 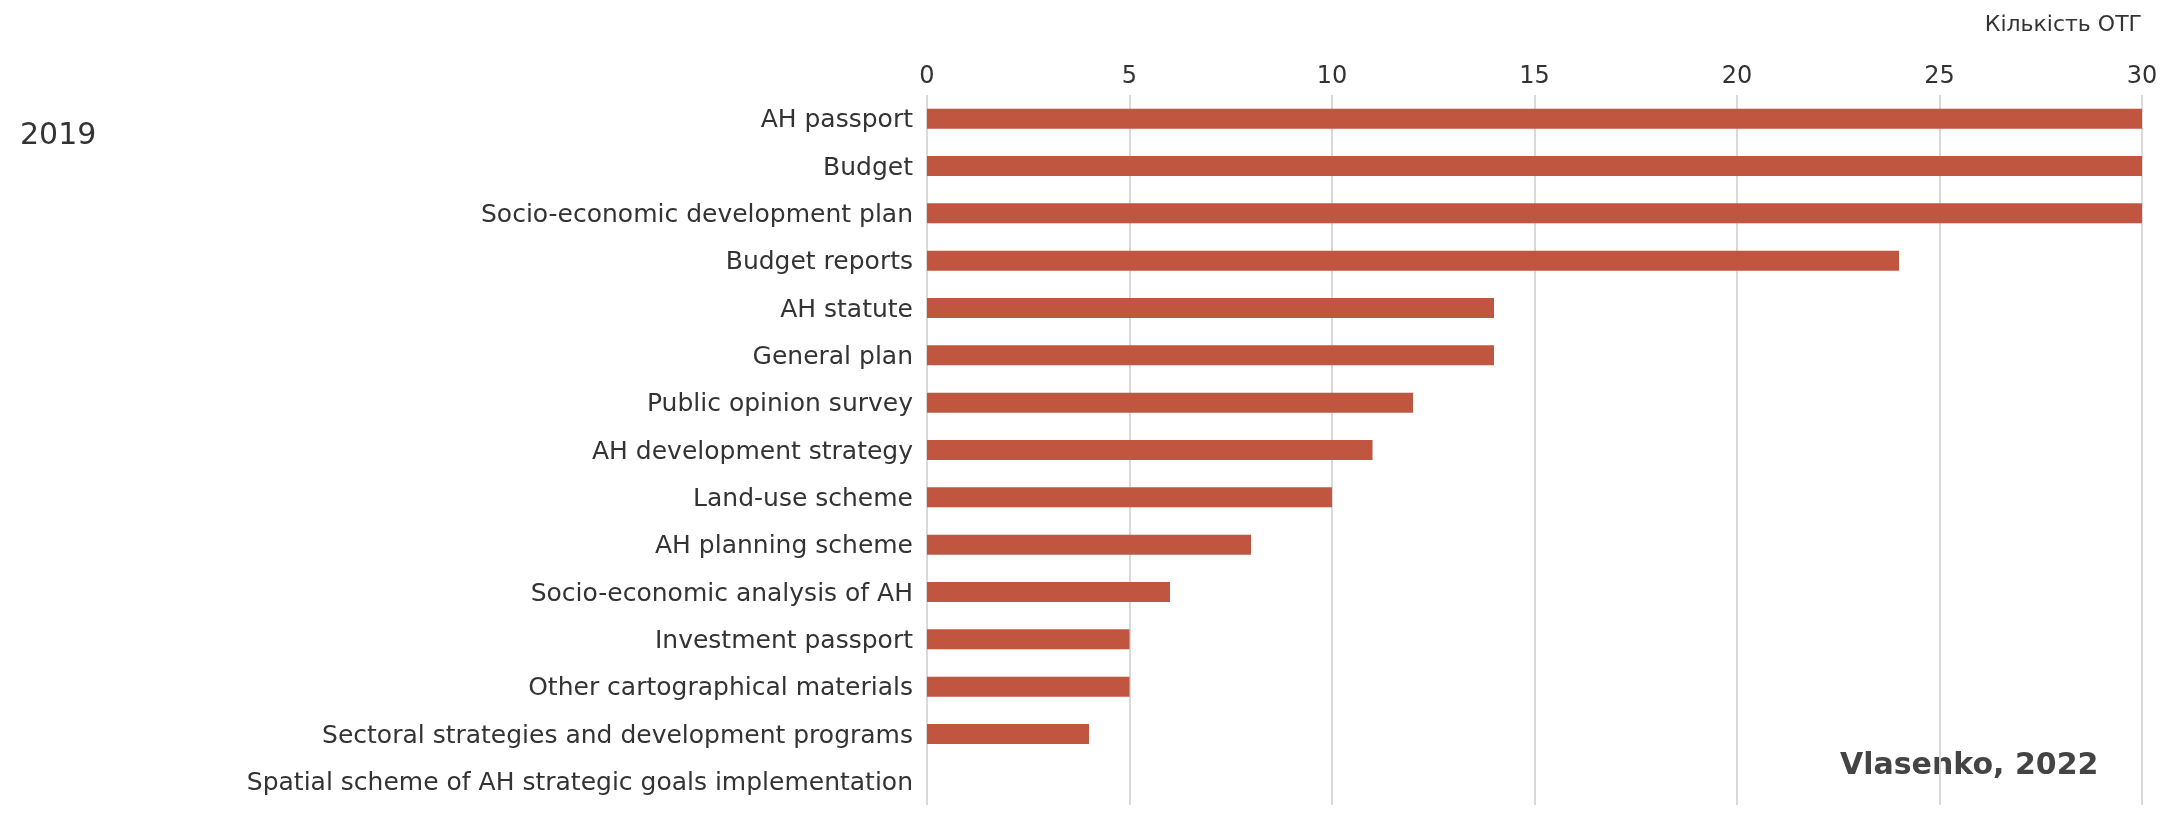 I want to click on y-tick-label: AH development strategy, so click(x=753, y=450).